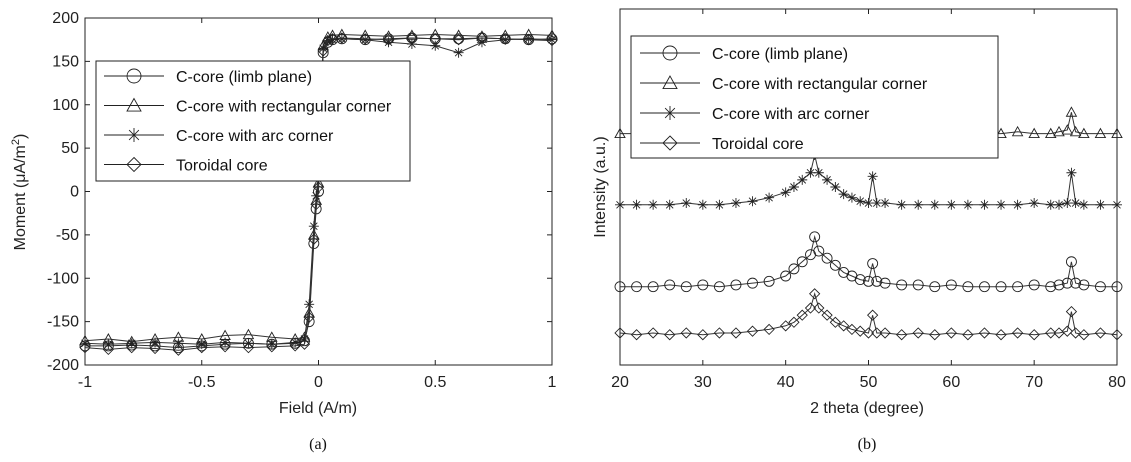 The width and height of the screenshot is (1131, 462). I want to click on y-tick-label: 150, so click(65, 61).